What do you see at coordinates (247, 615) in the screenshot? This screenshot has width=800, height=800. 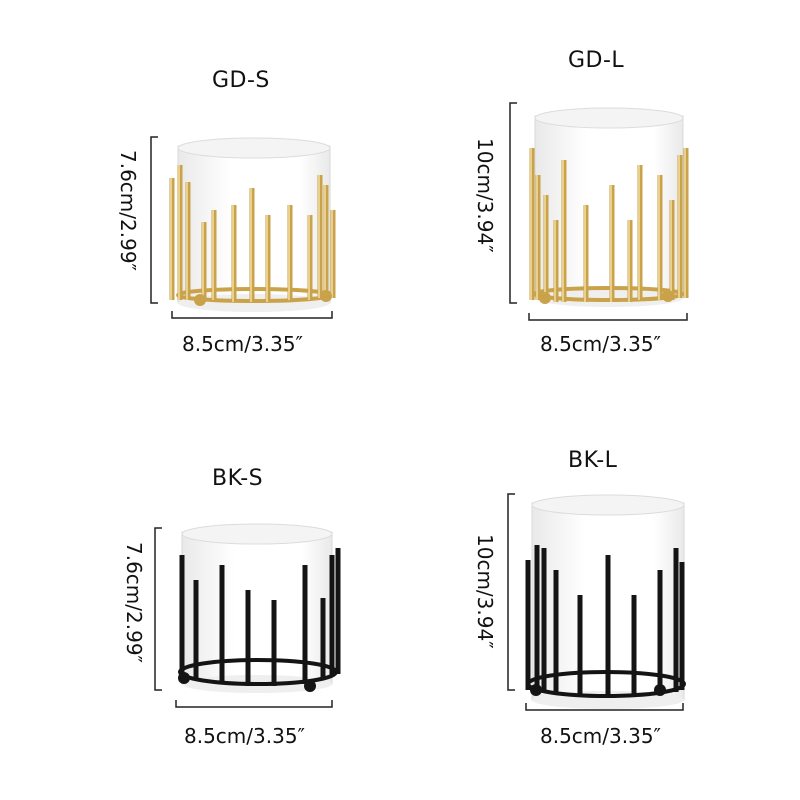 I see `pot-illustration-bk-s` at bounding box center [247, 615].